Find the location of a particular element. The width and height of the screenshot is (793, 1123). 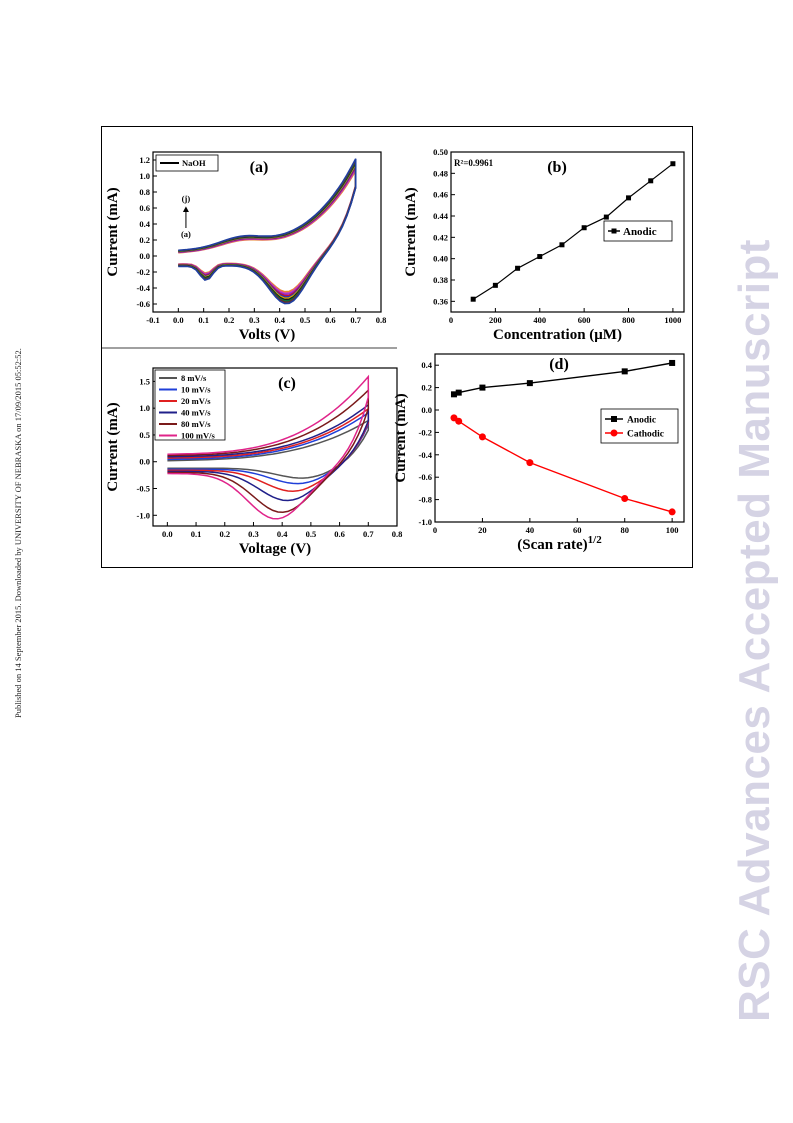

panel-label: (b) is located at coordinates (557, 167).